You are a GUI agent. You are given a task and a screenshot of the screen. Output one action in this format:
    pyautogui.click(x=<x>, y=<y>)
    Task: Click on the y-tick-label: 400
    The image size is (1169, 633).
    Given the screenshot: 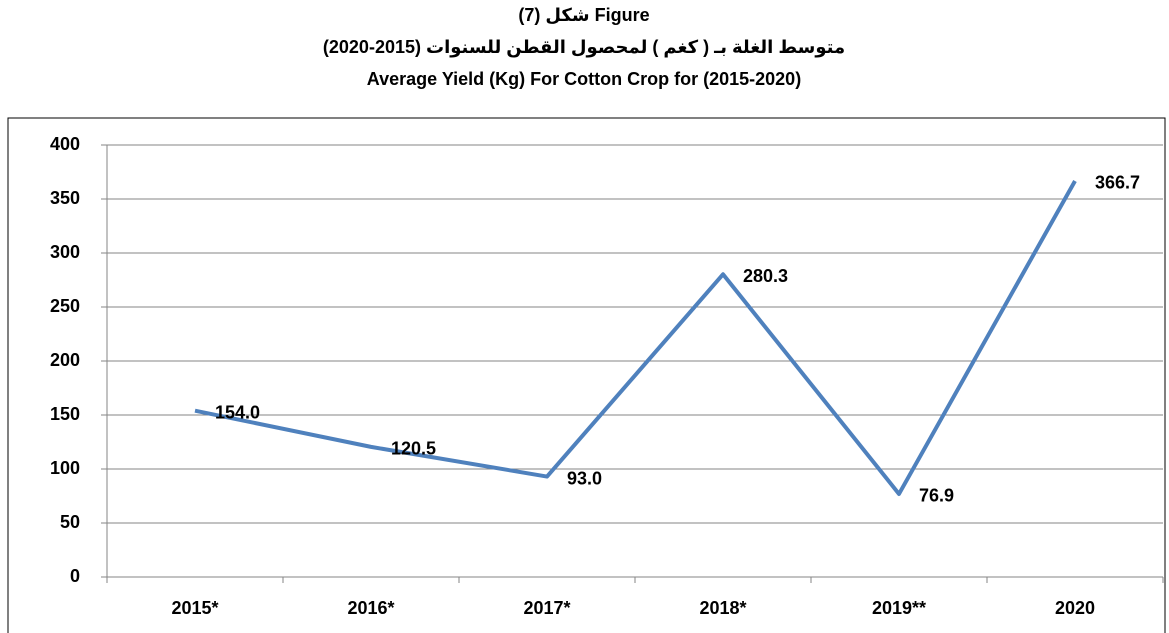 What is the action you would take?
    pyautogui.click(x=65, y=144)
    